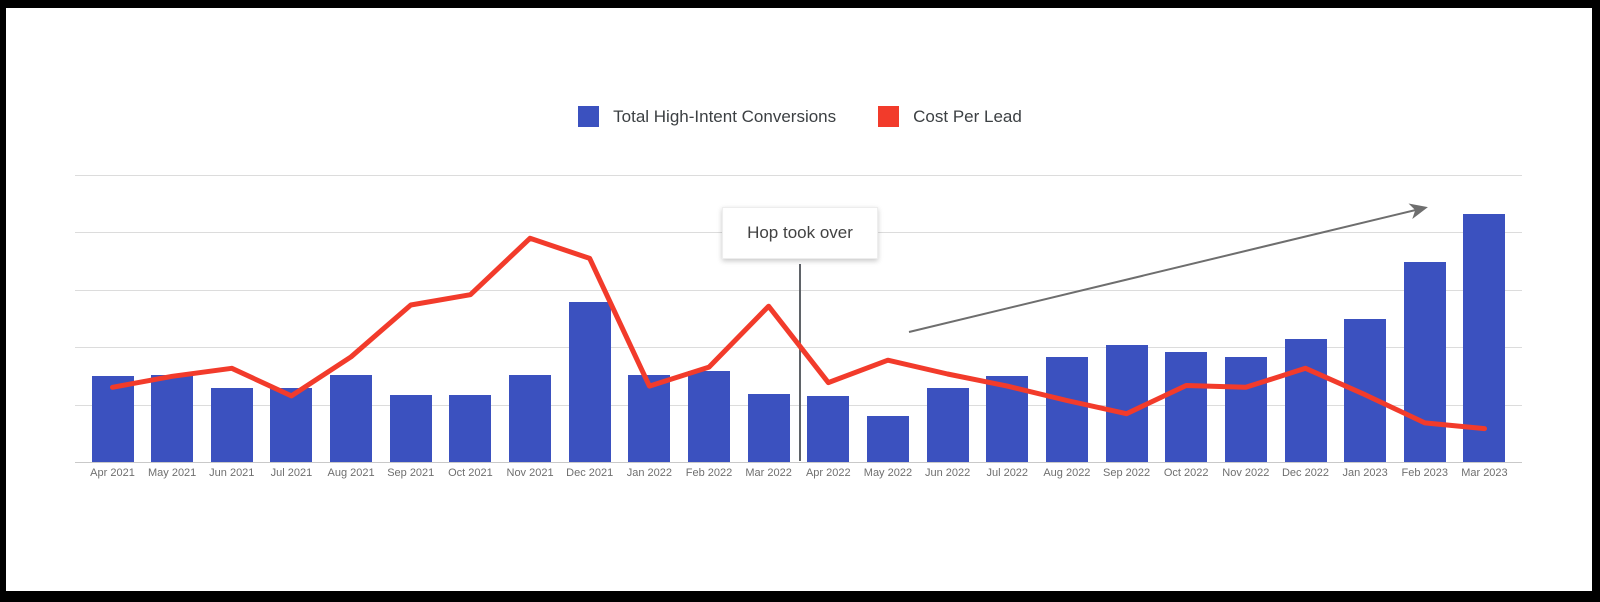 The height and width of the screenshot is (602, 1600). Describe the element at coordinates (888, 473) in the screenshot. I see `x-axis-label: May 2022` at that location.